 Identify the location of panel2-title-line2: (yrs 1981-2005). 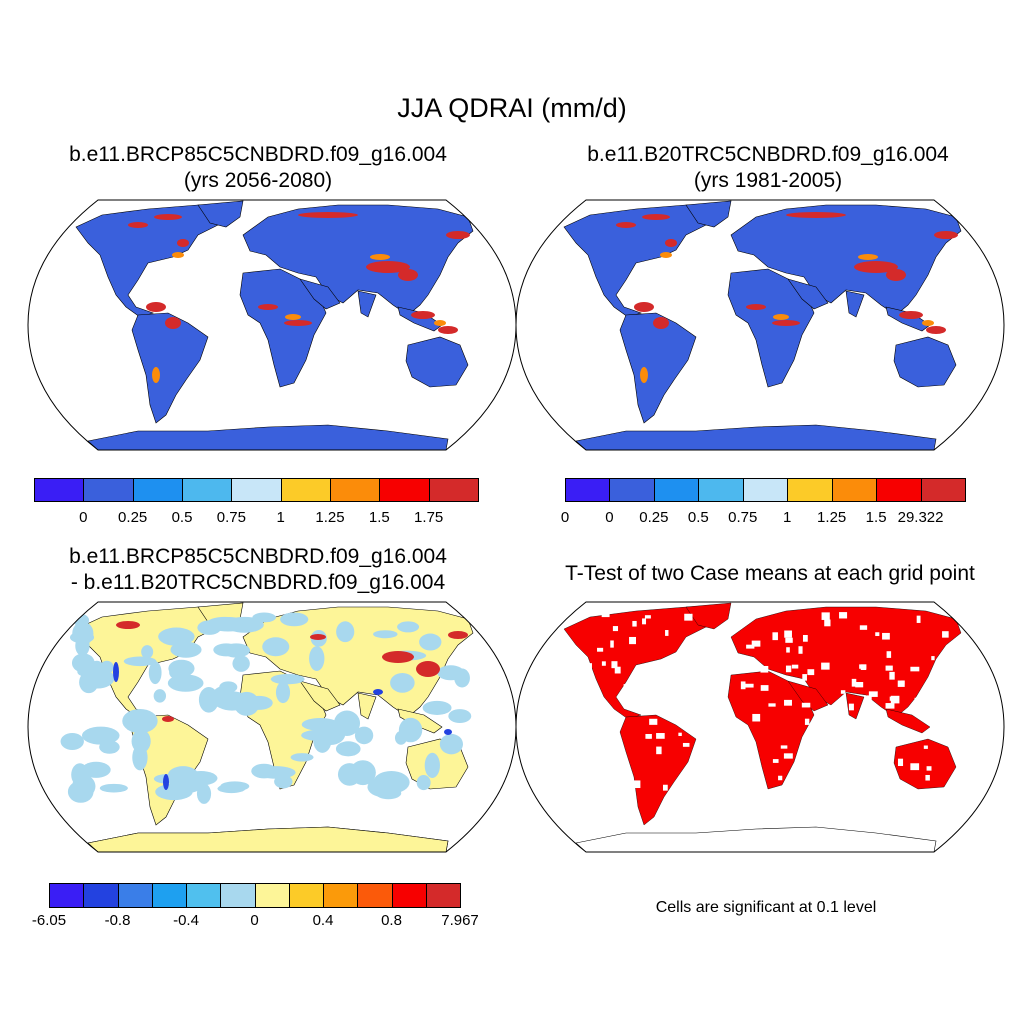
(768, 180).